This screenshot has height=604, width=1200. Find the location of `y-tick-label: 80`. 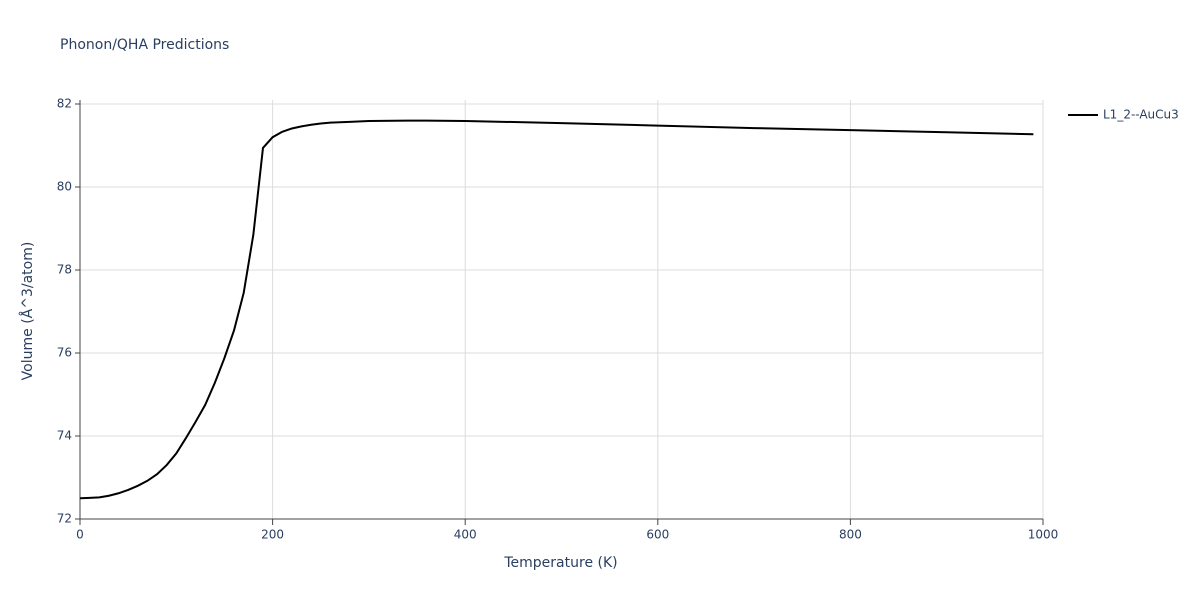

y-tick-label: 80 is located at coordinates (64, 187).